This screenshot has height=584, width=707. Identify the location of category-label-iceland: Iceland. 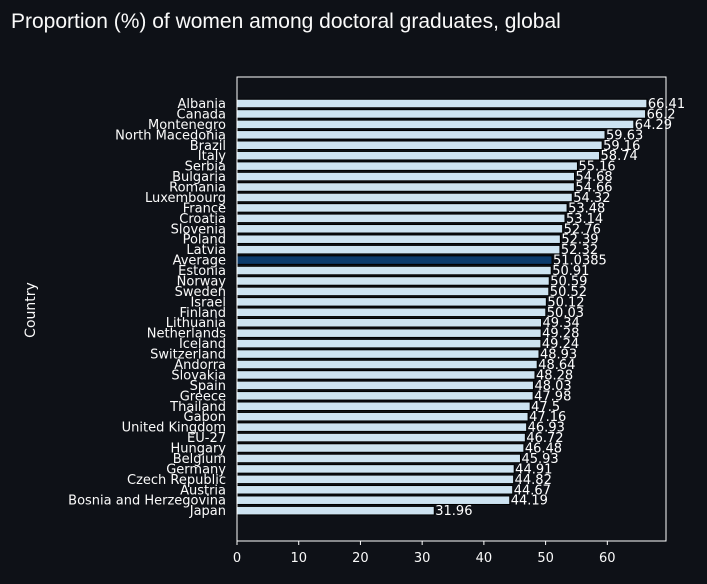
(202, 344).